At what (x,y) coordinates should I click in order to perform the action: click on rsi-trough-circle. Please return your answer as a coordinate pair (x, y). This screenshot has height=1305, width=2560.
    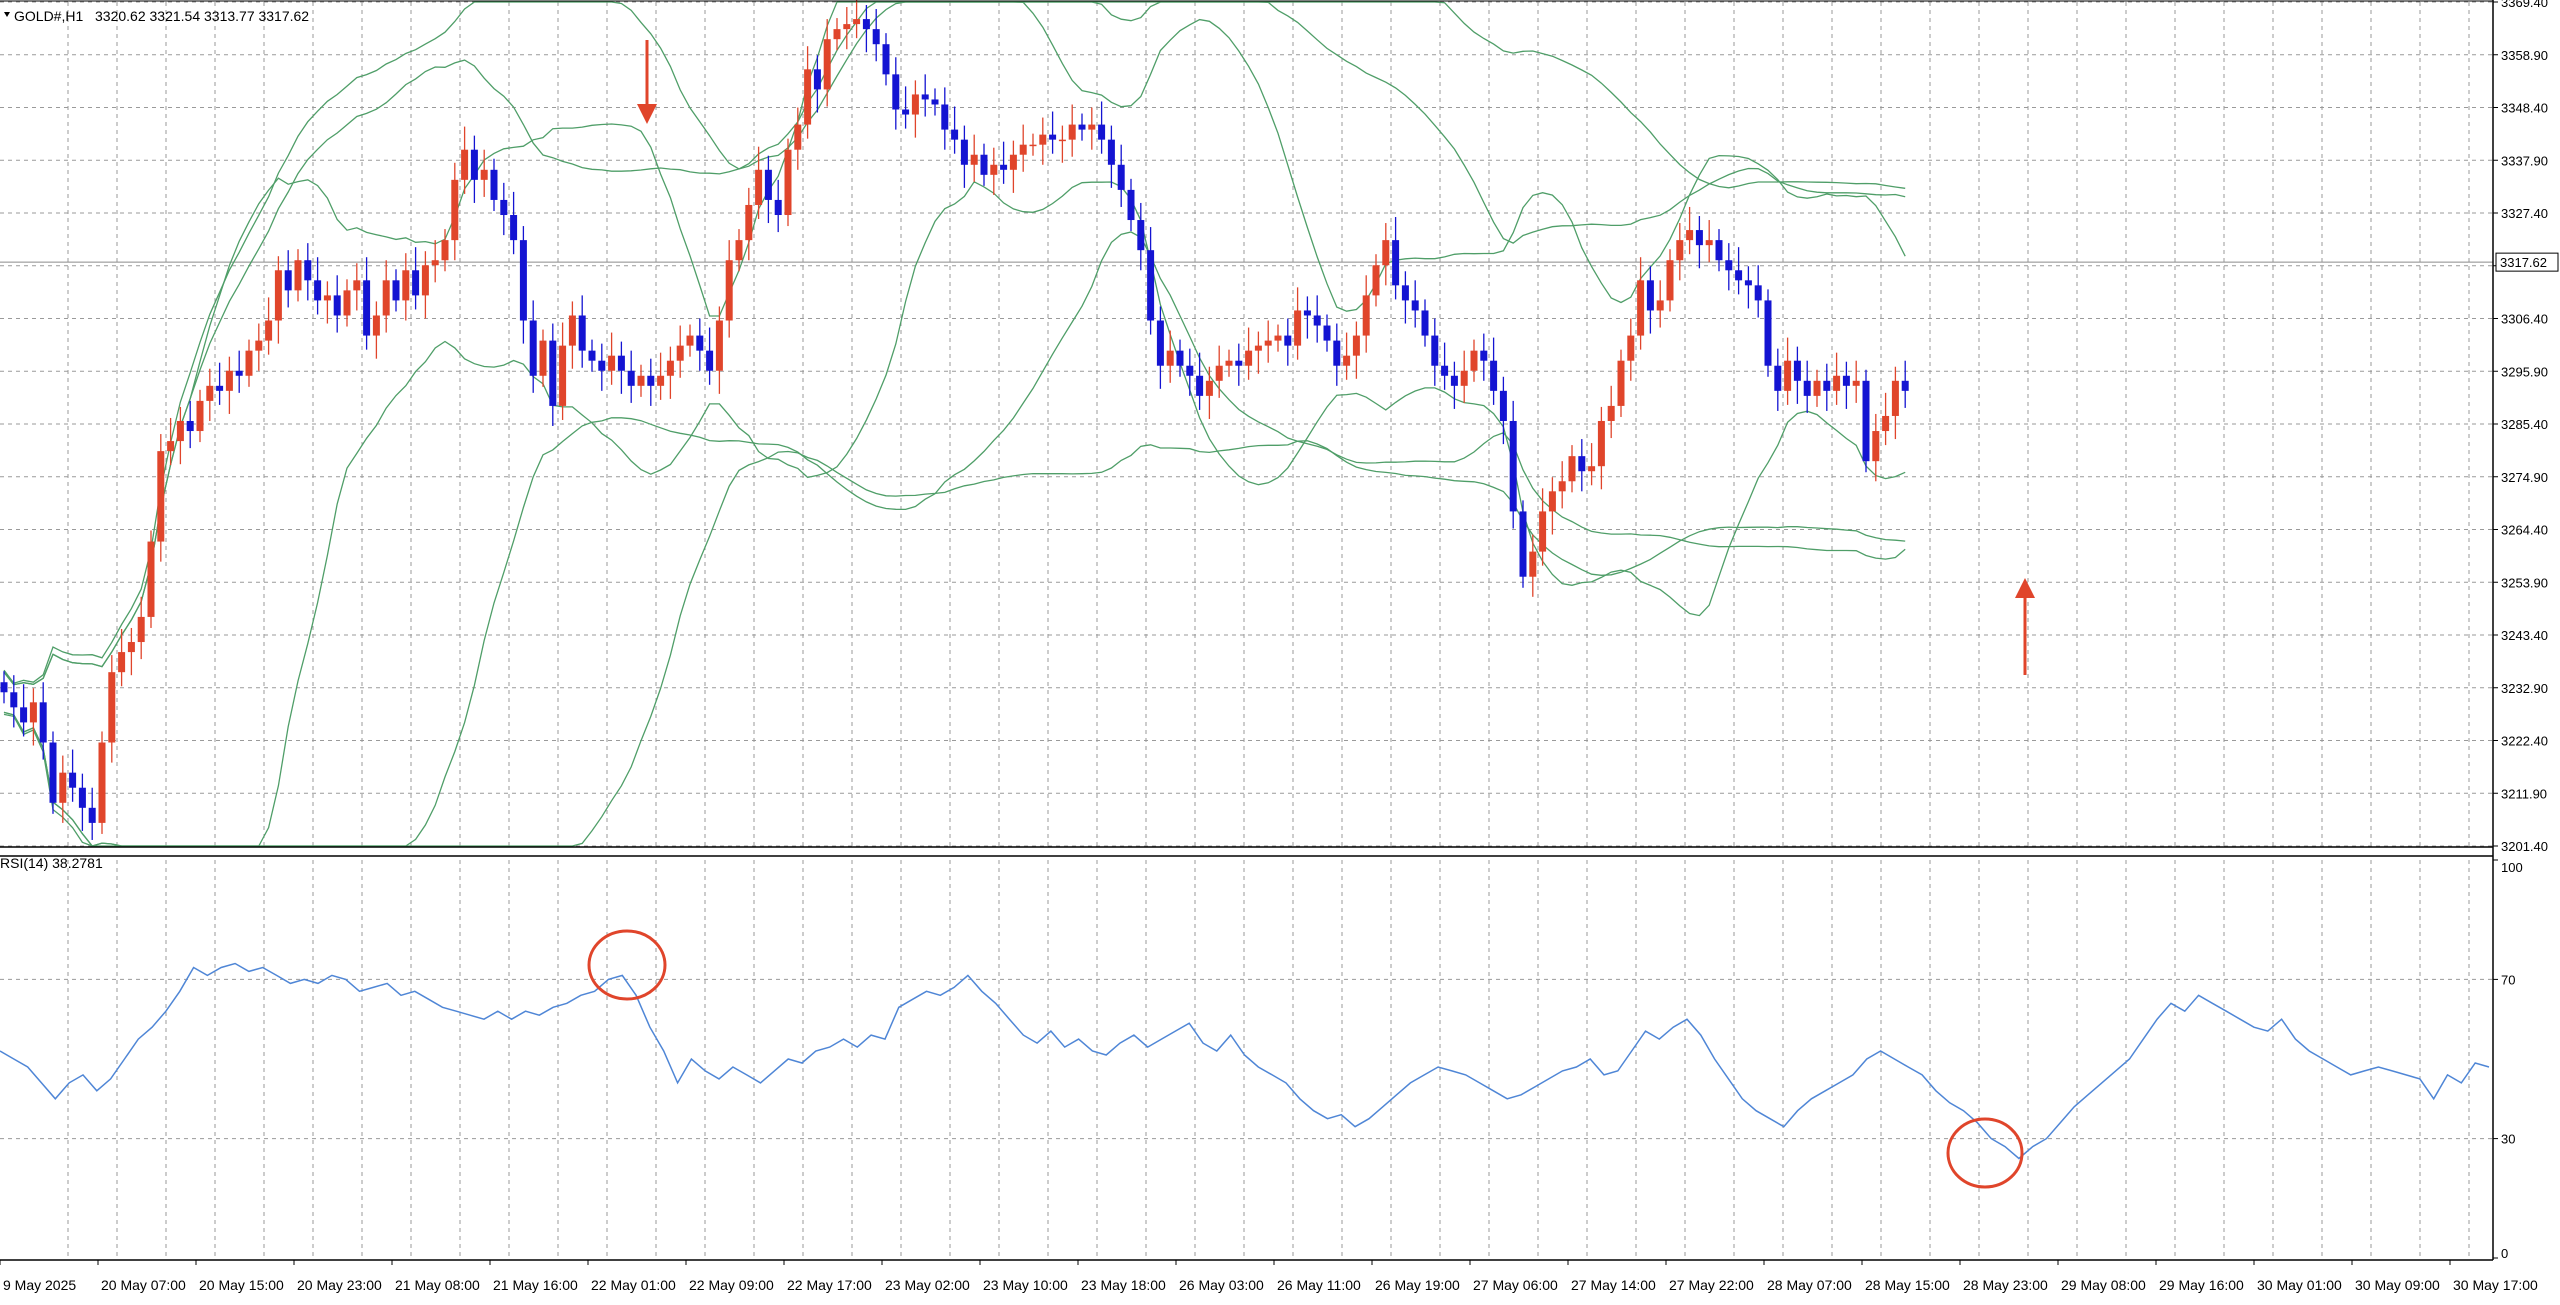
    Looking at the image, I should click on (1985, 1153).